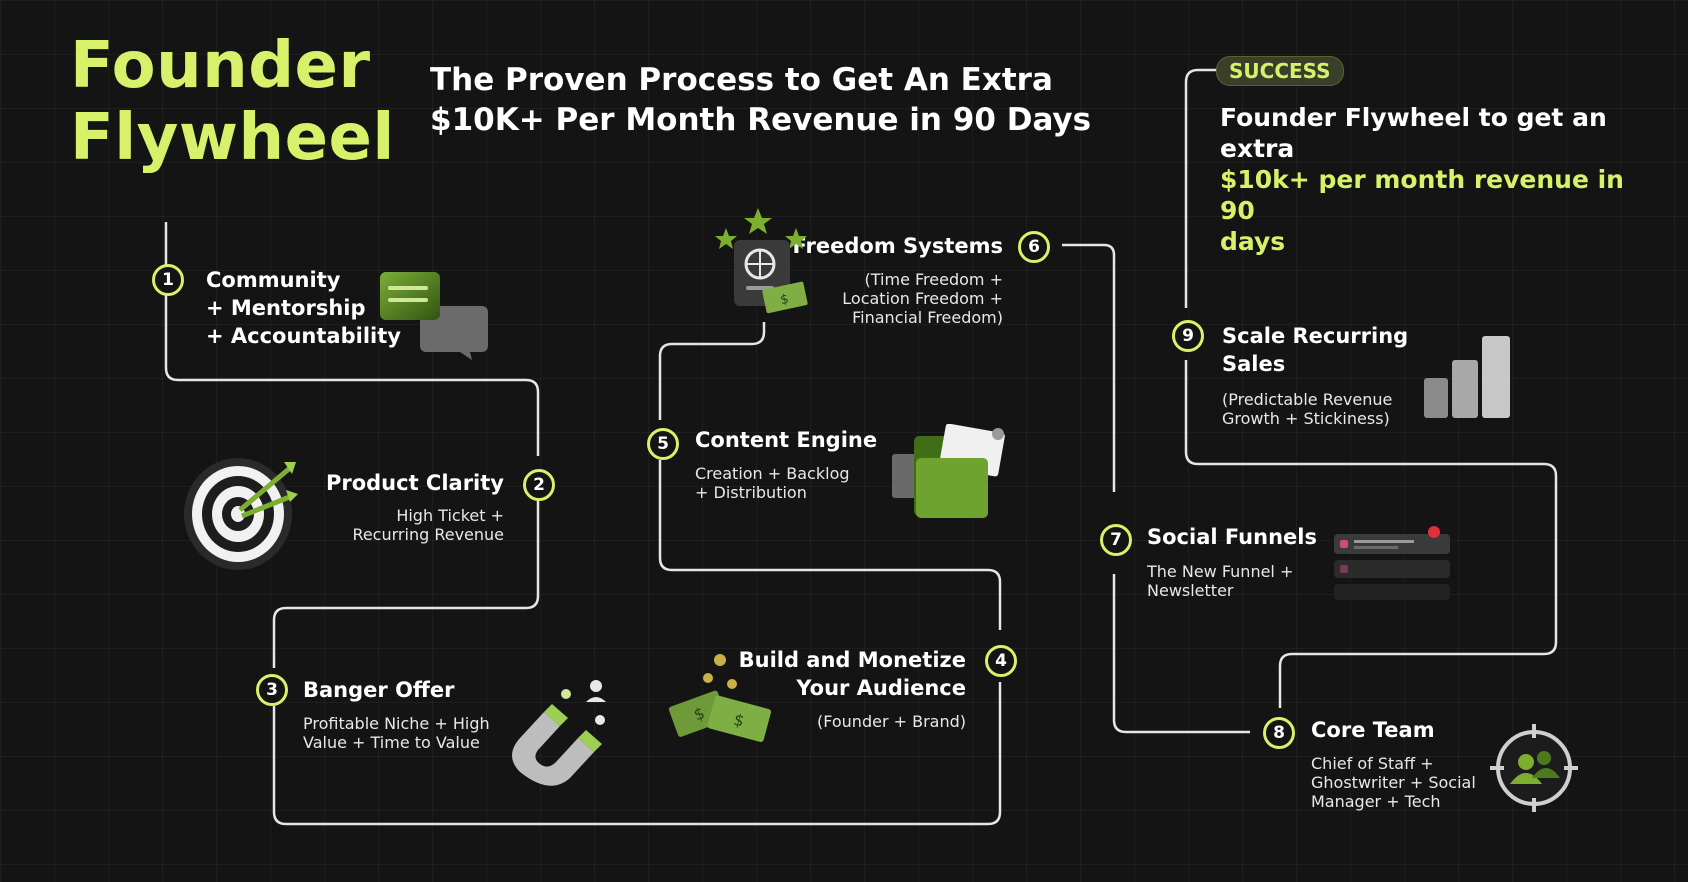 The height and width of the screenshot is (882, 1688). Describe the element at coordinates (891, 721) in the screenshot. I see `step-4-description: (Founder + Brand)` at that location.